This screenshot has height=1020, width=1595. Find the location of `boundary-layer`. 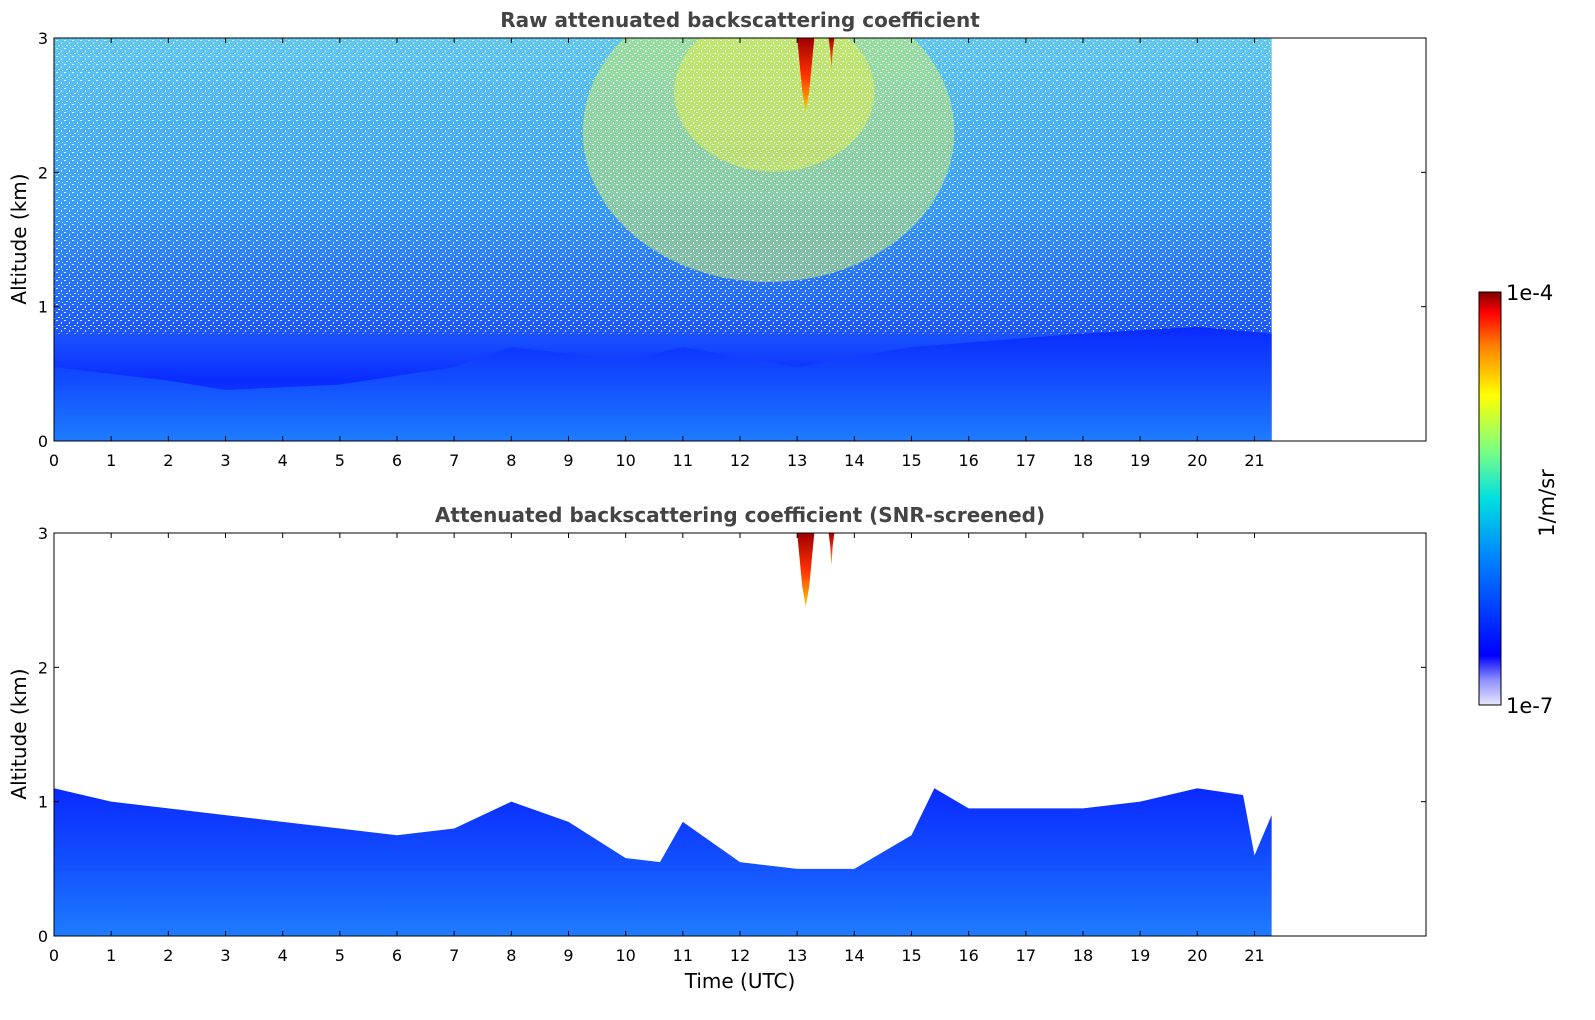

boundary-layer is located at coordinates (663, 383).